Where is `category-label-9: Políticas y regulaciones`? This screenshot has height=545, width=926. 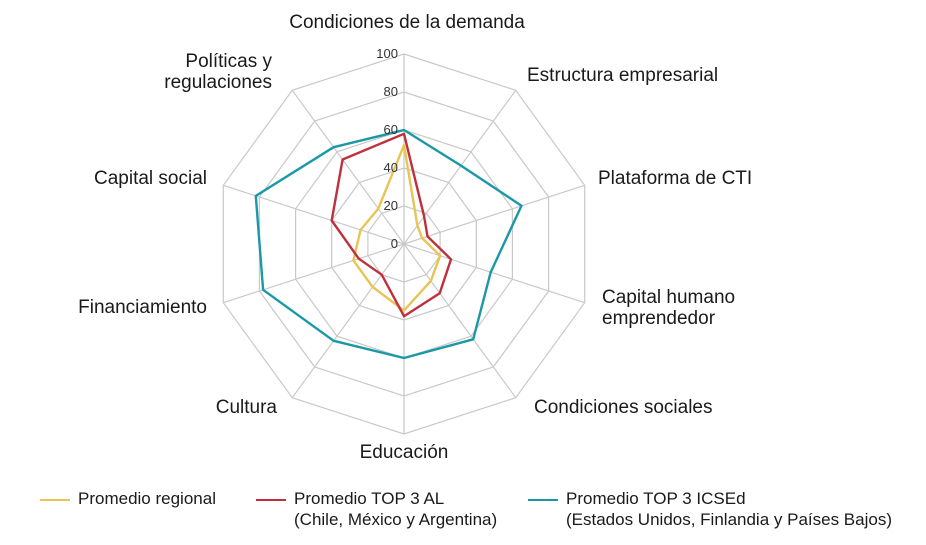
category-label-9: Políticas y regulaciones is located at coordinates (218, 72).